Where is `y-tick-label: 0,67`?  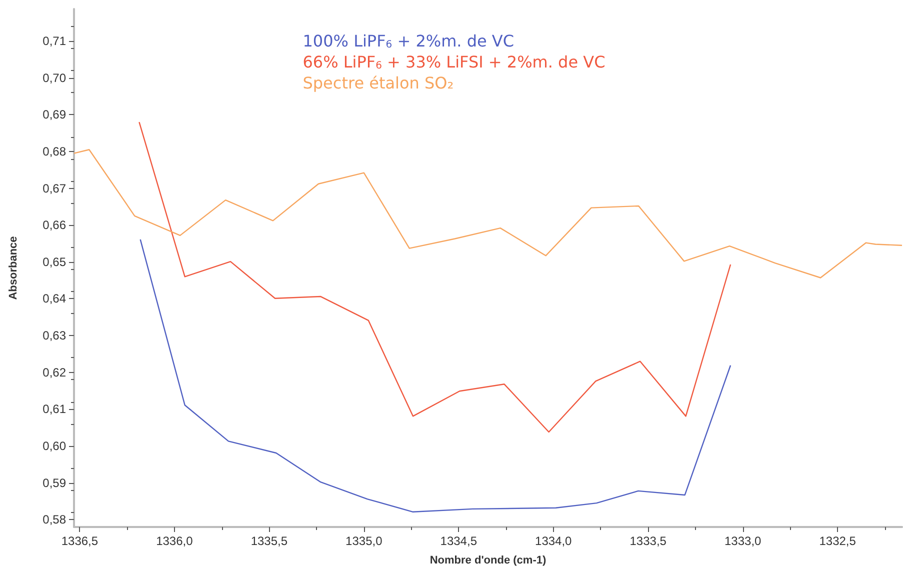 y-tick-label: 0,67 is located at coordinates (54, 188).